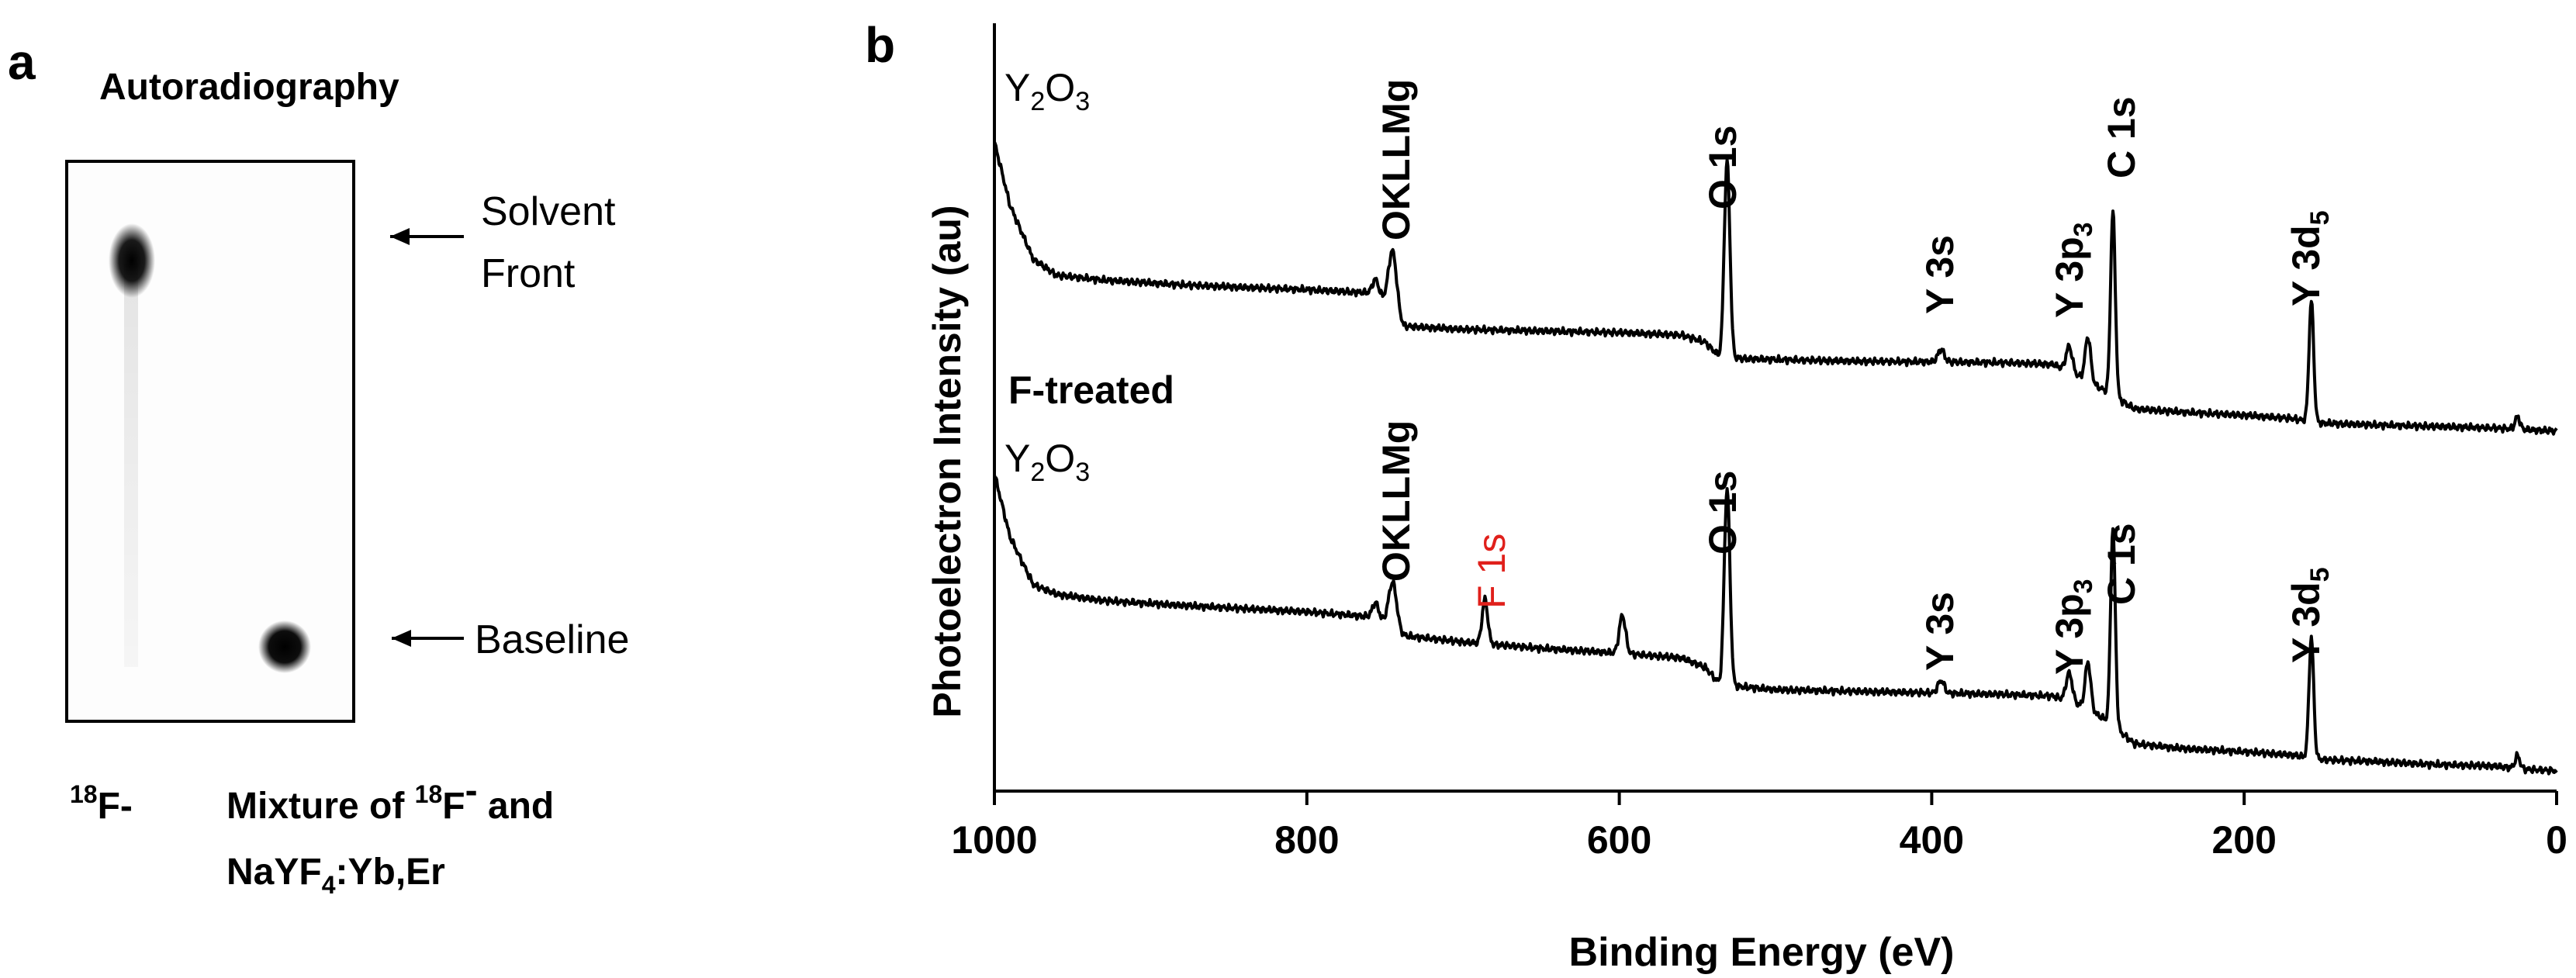  Describe the element at coordinates (1762, 952) in the screenshot. I see `x-axis-label: Binding Energy (eV)` at that location.